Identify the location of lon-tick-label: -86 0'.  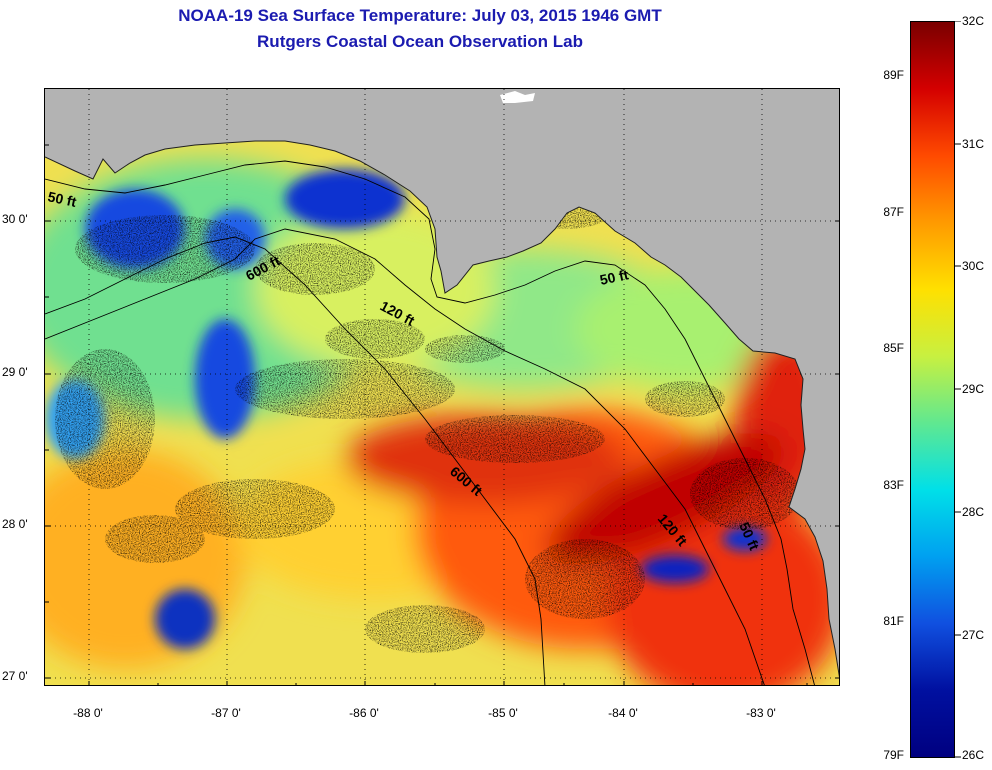
(364, 713).